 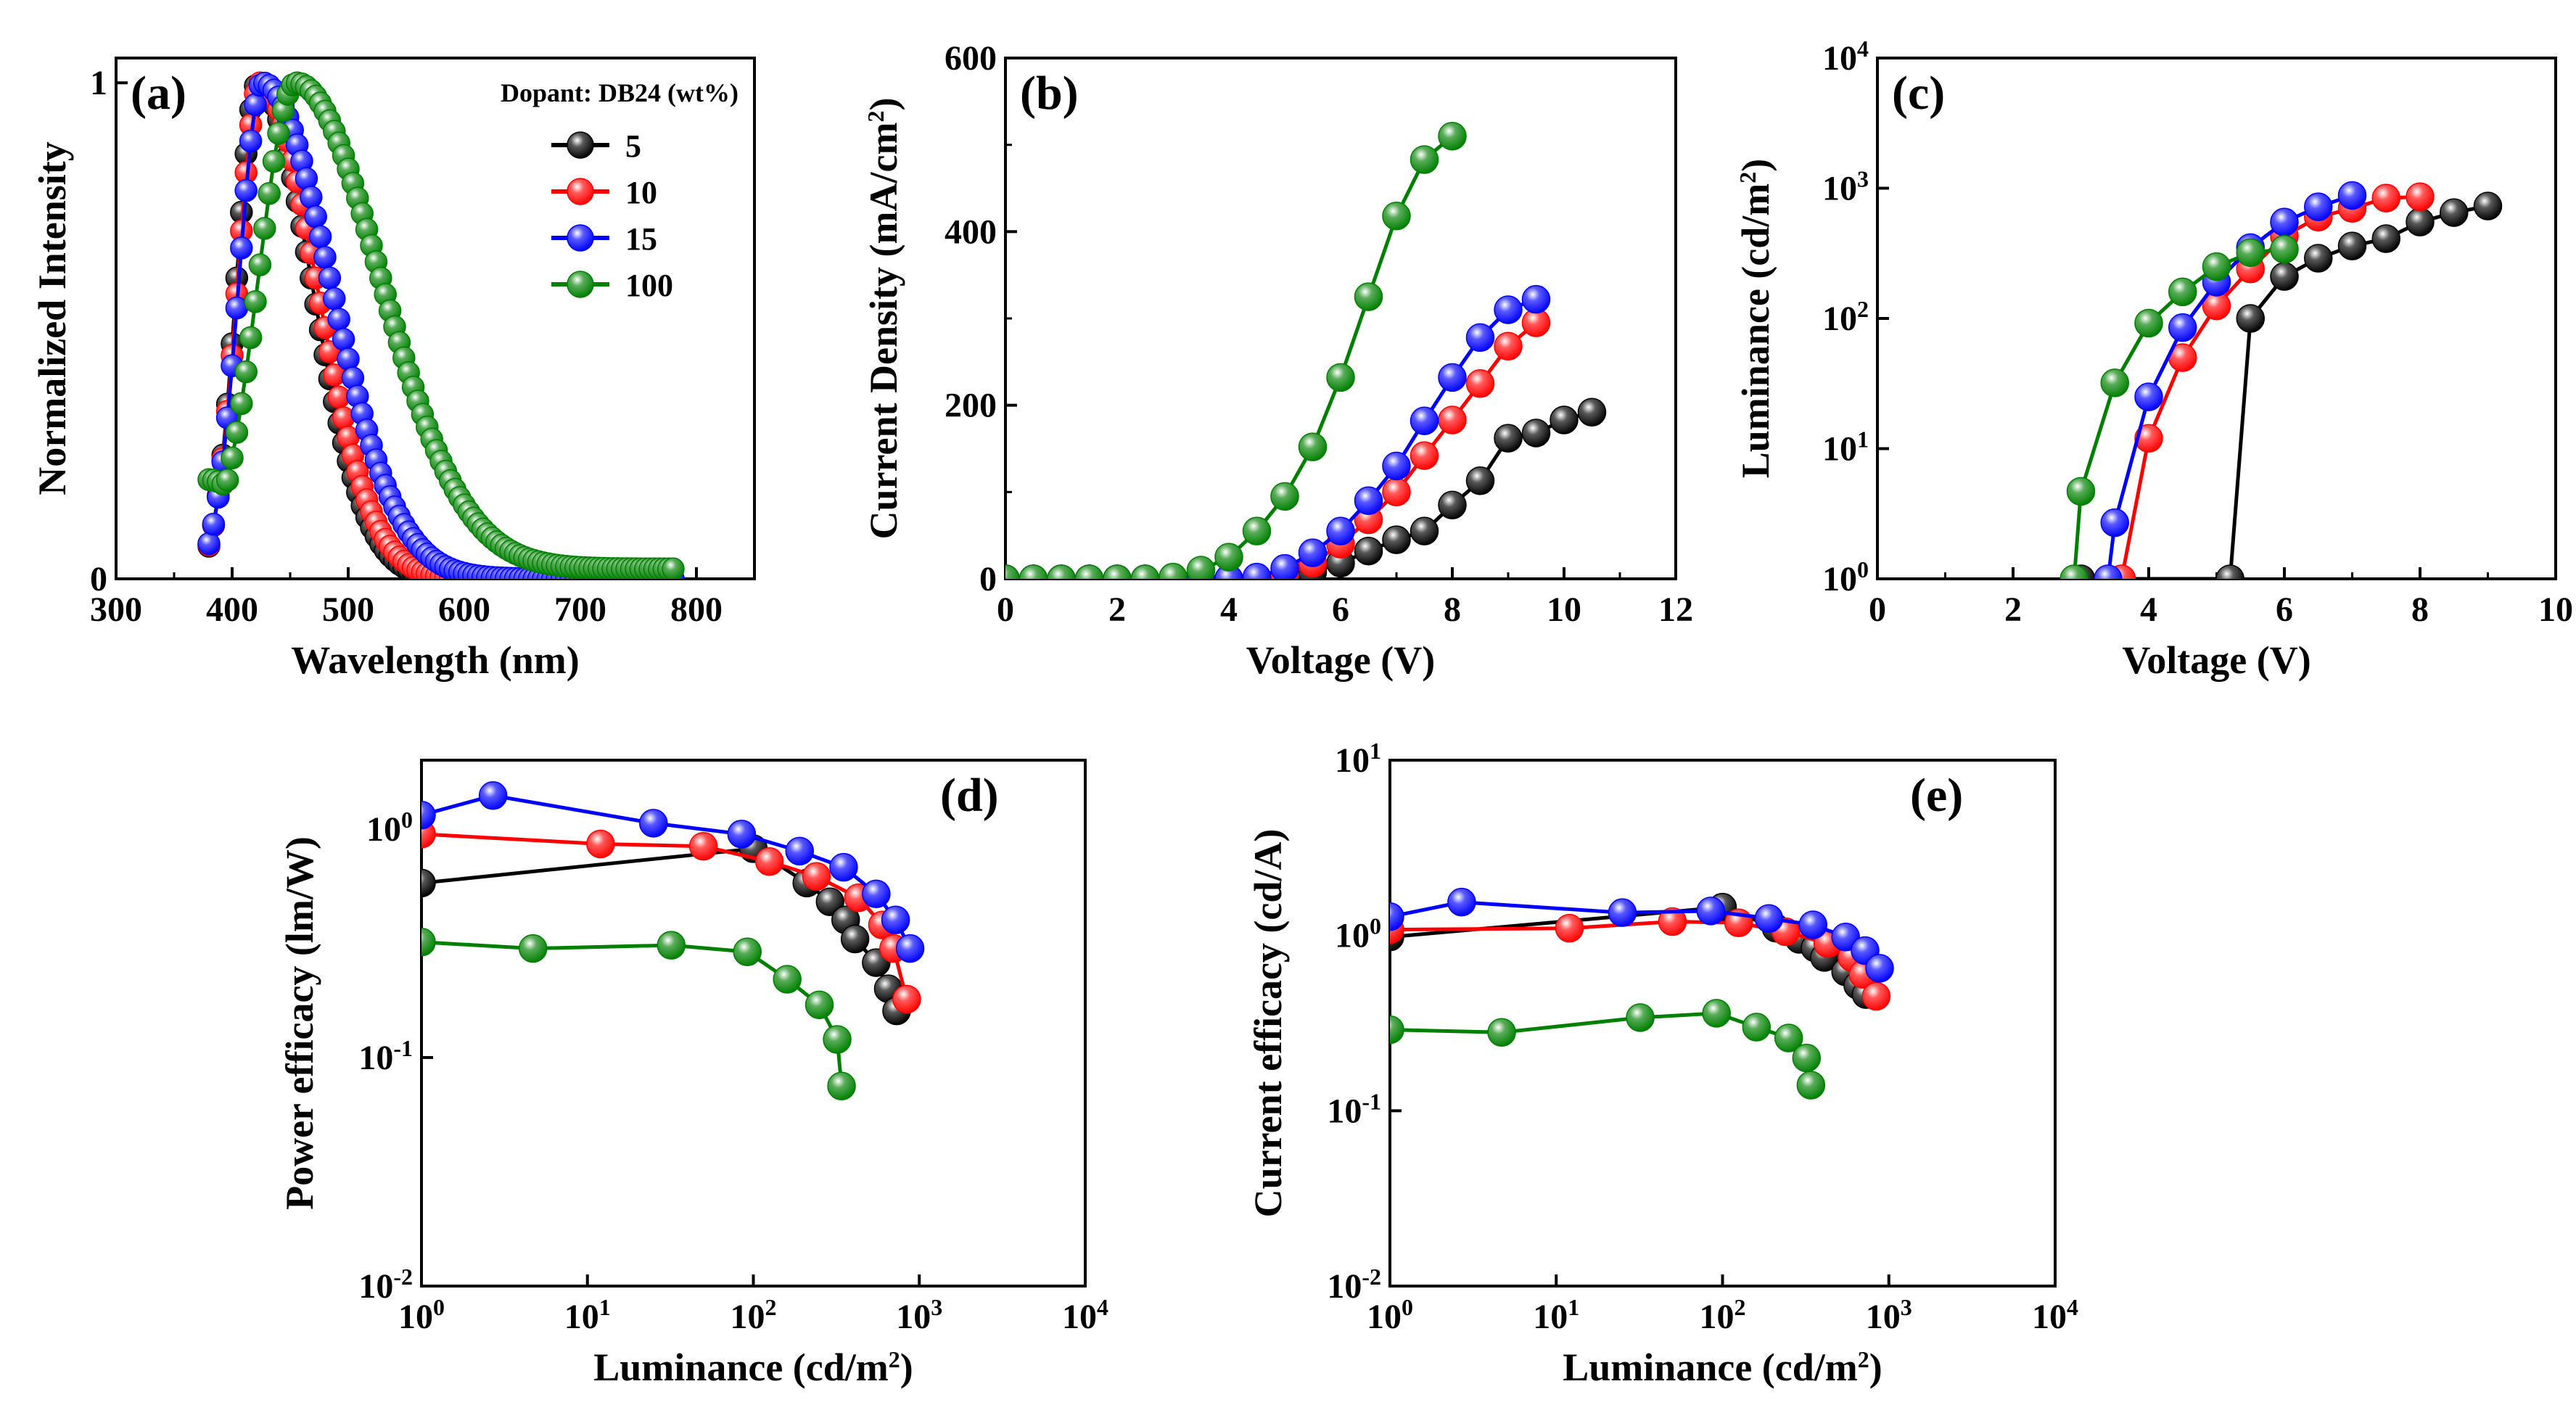 I want to click on x-tick-label: 300, so click(x=116, y=609).